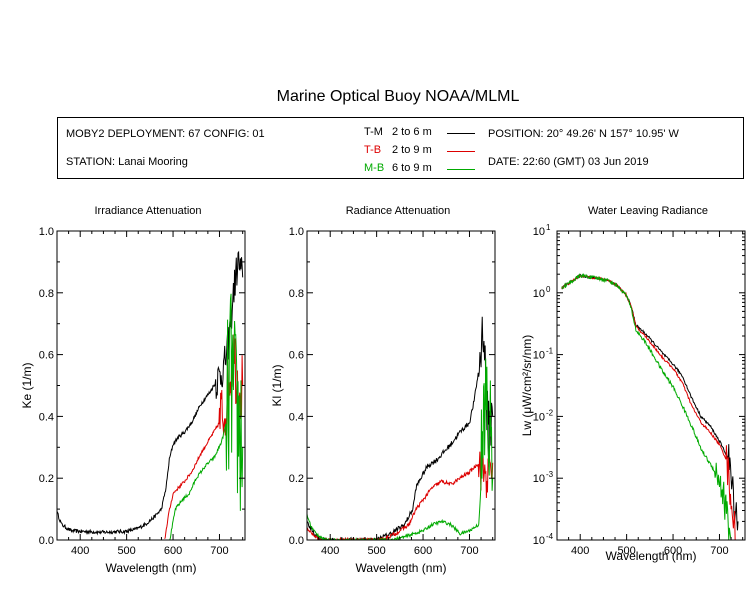  Describe the element at coordinates (27, 385) in the screenshot. I see `y-axis-label: Ke (1/m)` at that location.